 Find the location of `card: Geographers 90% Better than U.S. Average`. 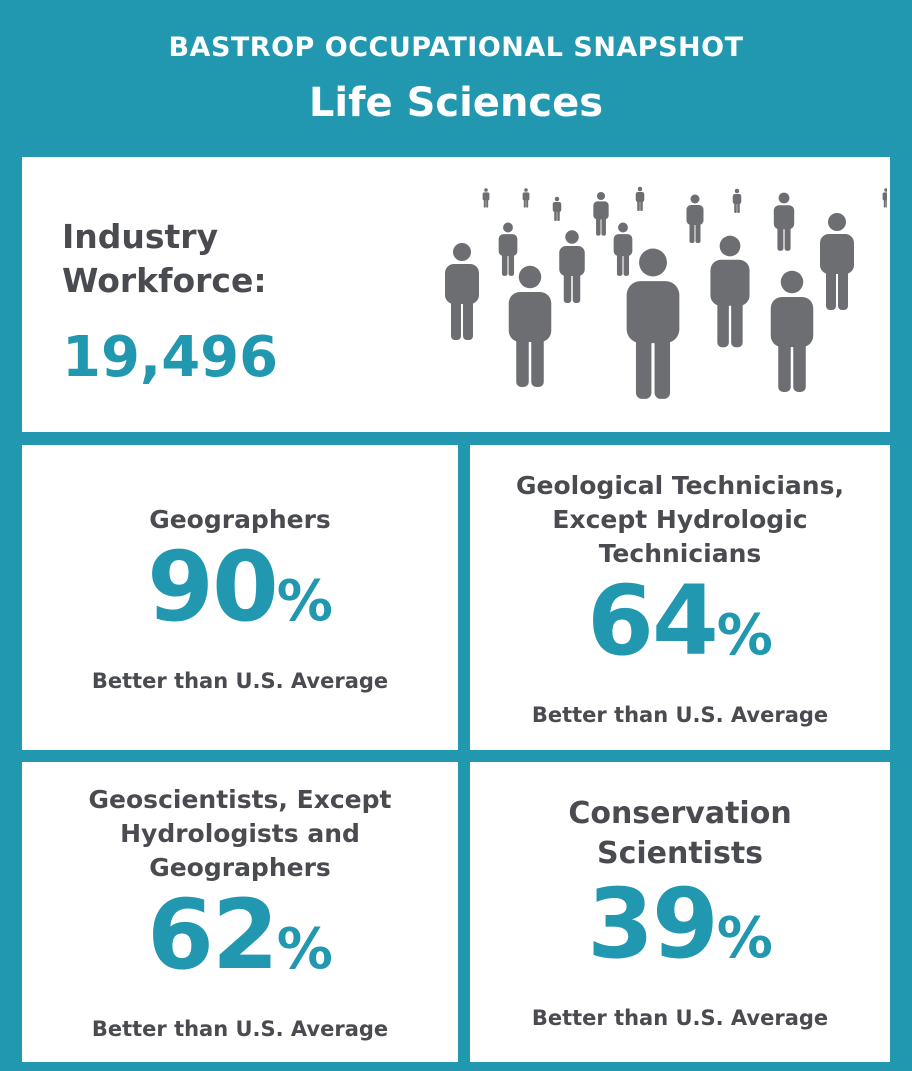

card: Geographers 90% Better than U.S. Average is located at coordinates (240, 597).